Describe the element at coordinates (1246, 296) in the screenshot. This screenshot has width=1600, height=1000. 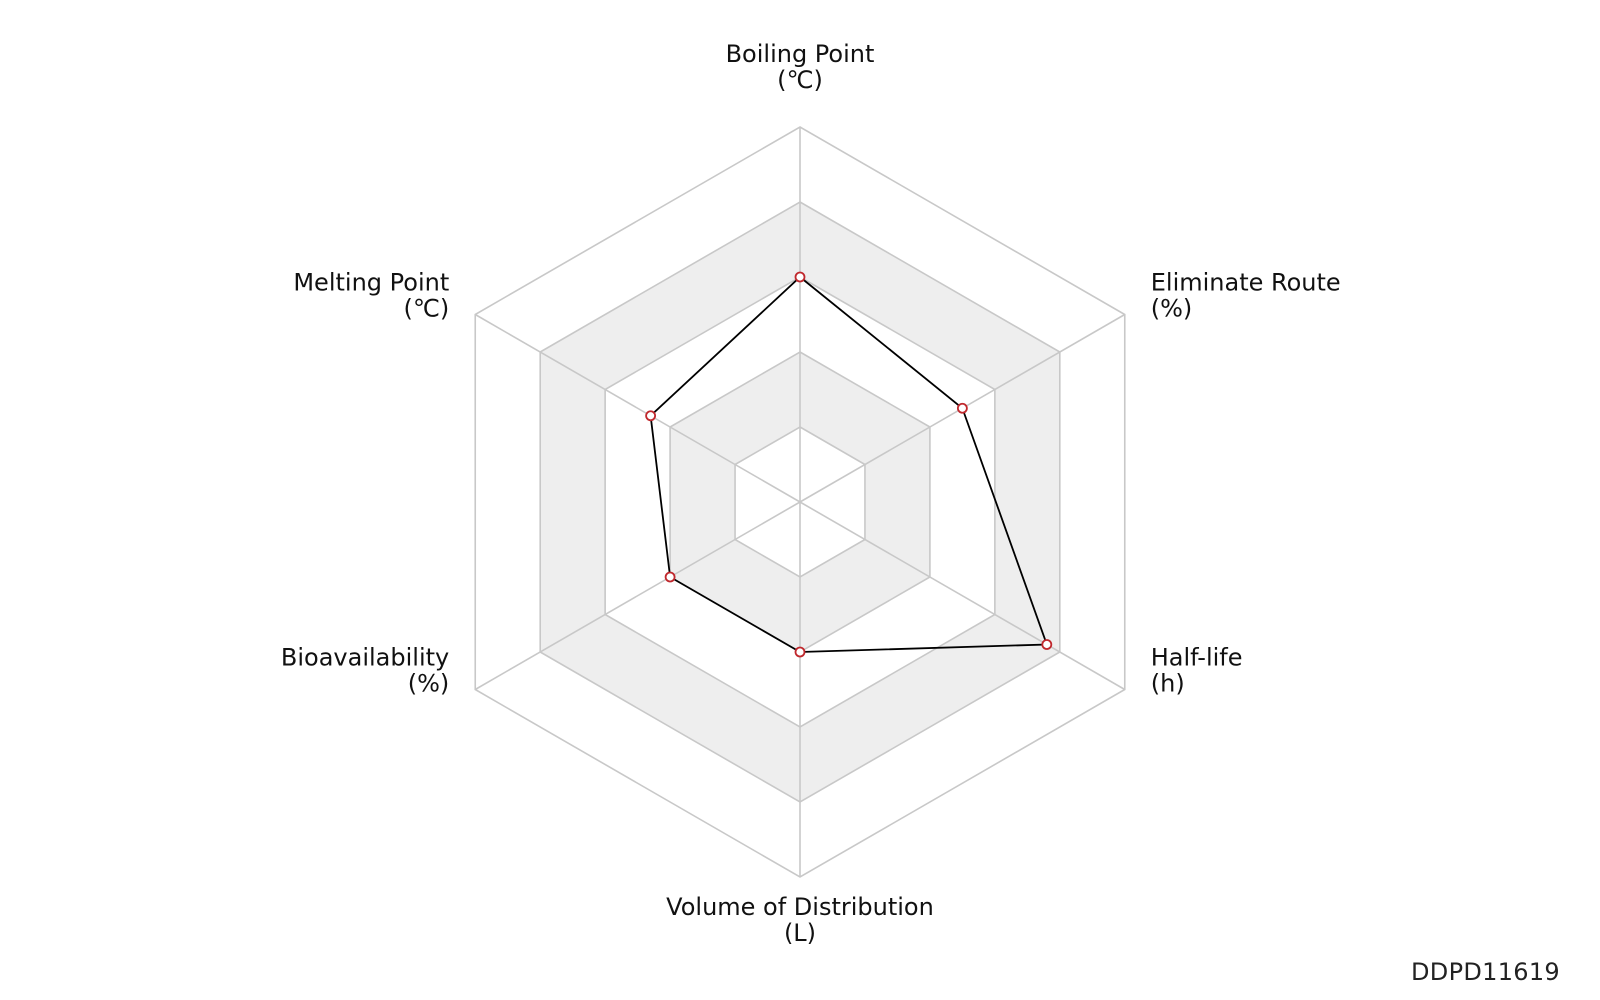
I see `axis-label-1: Eliminate Route (%)` at that location.